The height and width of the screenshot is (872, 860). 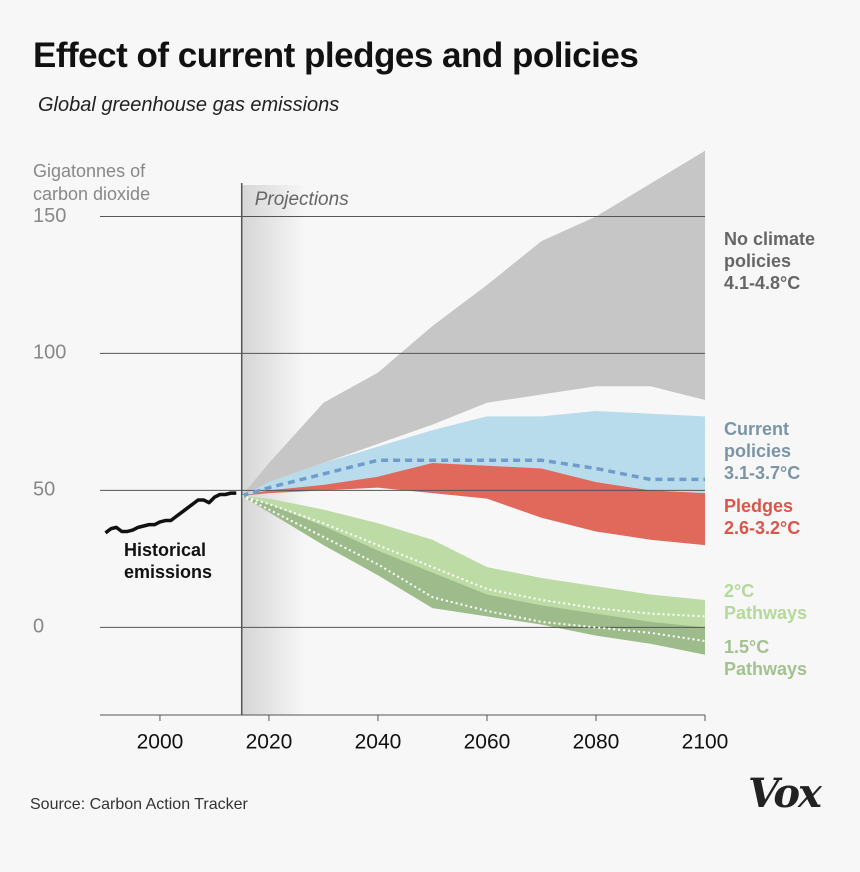 What do you see at coordinates (705, 742) in the screenshot?
I see `x-tick-label: 2100` at bounding box center [705, 742].